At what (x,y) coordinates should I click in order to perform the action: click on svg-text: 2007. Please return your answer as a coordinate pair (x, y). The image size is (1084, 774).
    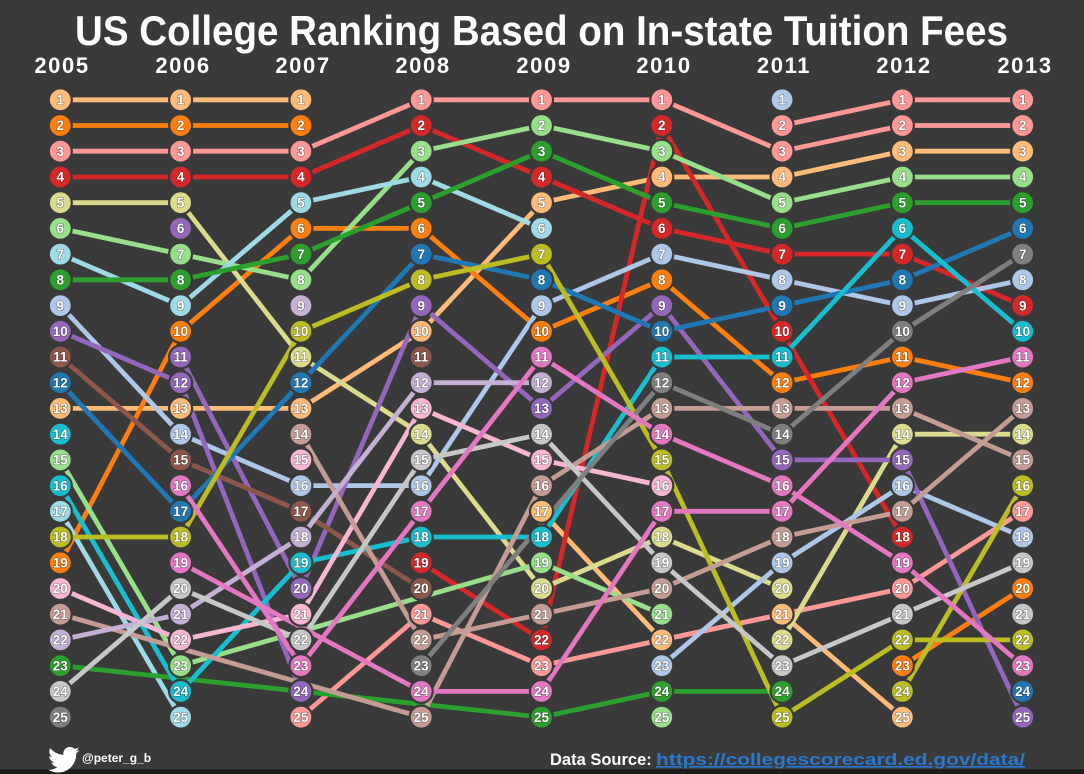
    Looking at the image, I should click on (302, 65).